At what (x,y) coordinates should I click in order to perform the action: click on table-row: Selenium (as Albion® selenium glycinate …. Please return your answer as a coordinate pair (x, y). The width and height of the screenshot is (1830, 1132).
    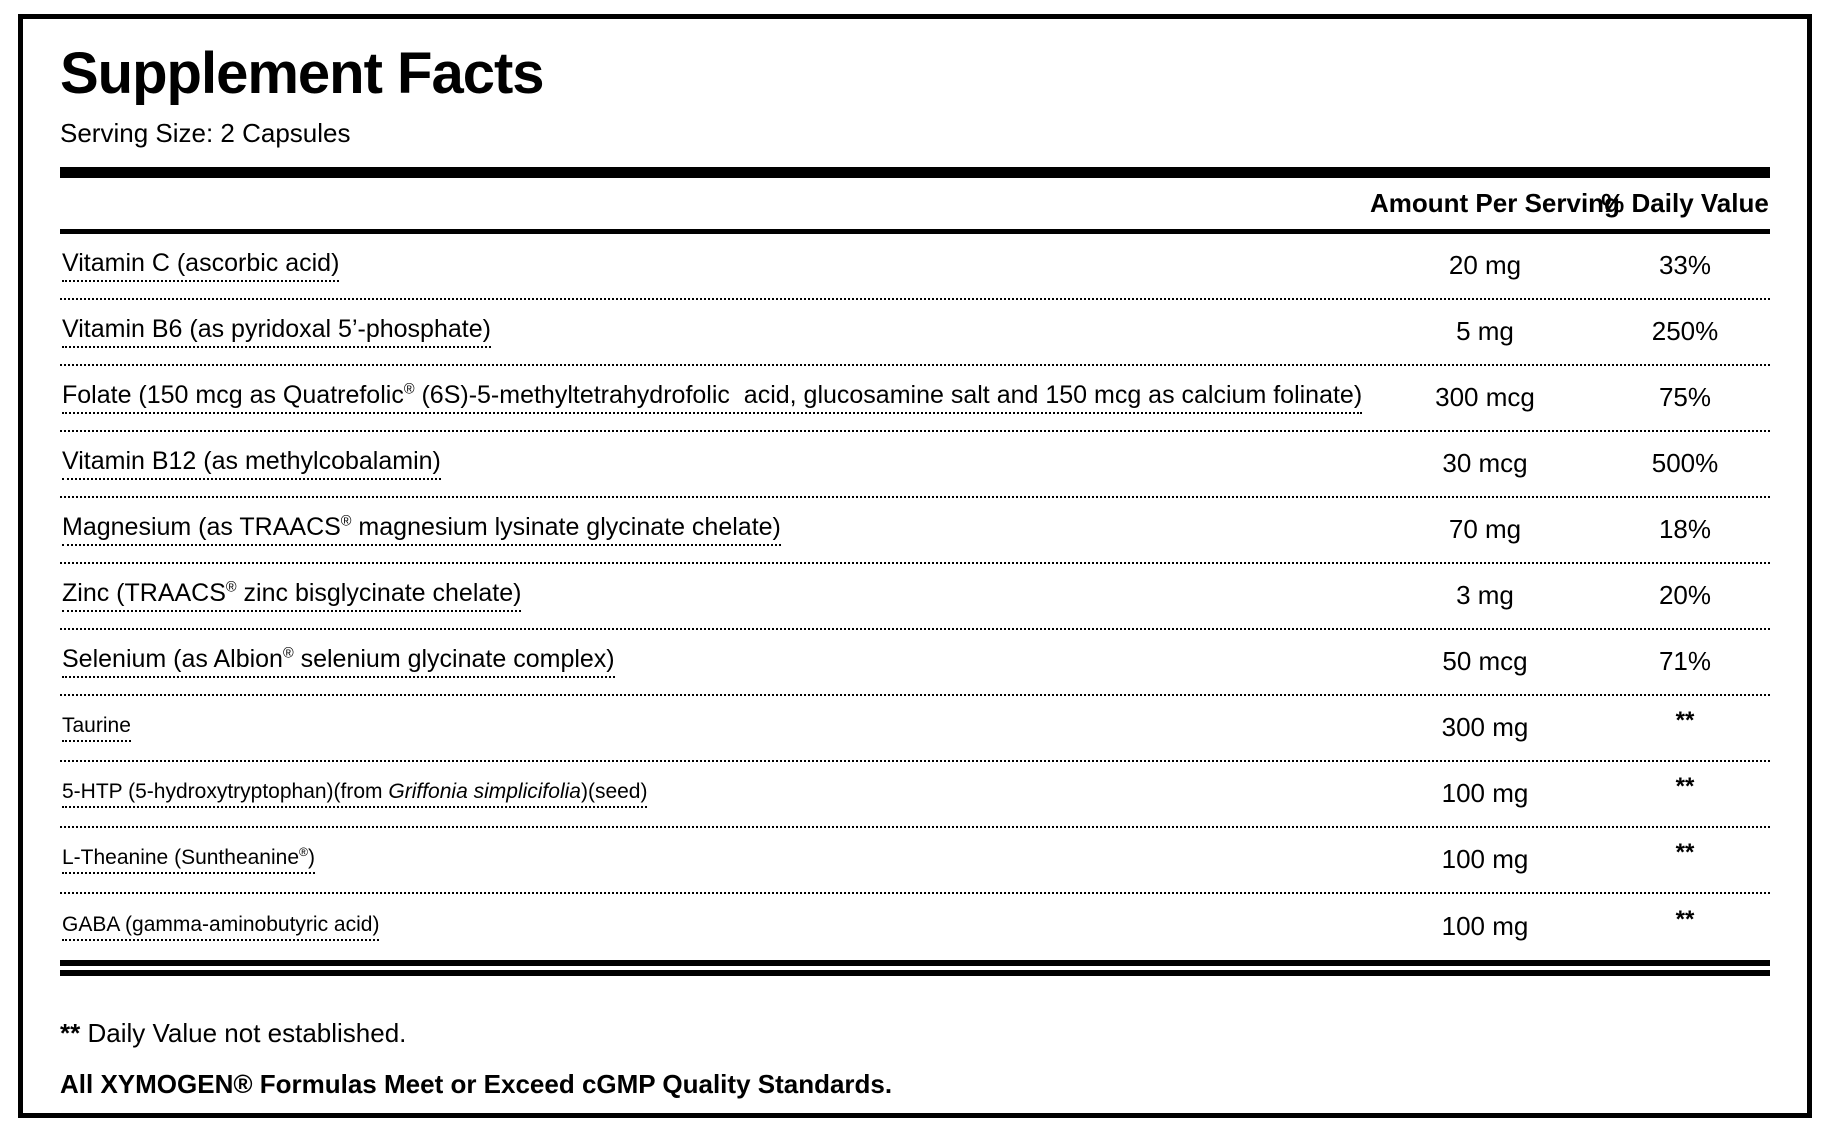
    Looking at the image, I should click on (915, 663).